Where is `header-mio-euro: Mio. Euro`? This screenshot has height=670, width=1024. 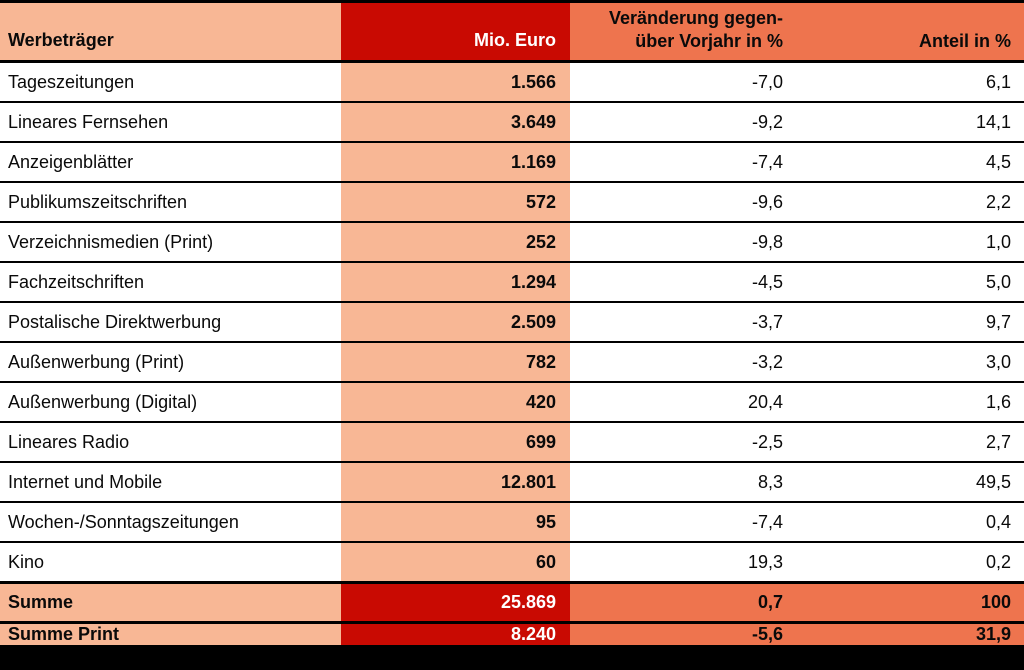
header-mio-euro: Mio. Euro is located at coordinates (455, 31).